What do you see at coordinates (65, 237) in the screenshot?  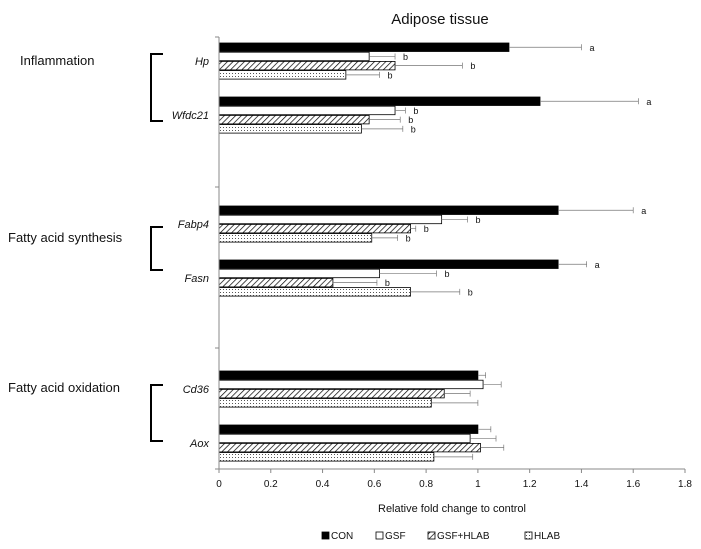 I see `group-label: Fatty acid synthesis` at bounding box center [65, 237].